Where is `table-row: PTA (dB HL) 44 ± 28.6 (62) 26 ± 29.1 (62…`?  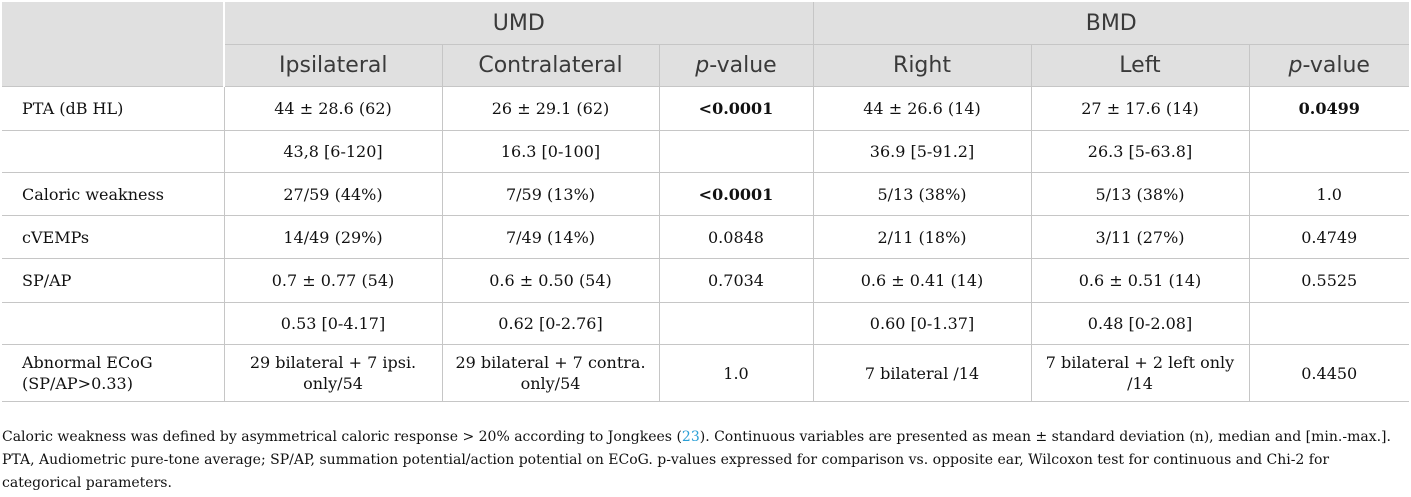
table-row: PTA (dB HL) 44 ± 28.6 (62) 26 ± 29.1 (62… is located at coordinates (705, 108).